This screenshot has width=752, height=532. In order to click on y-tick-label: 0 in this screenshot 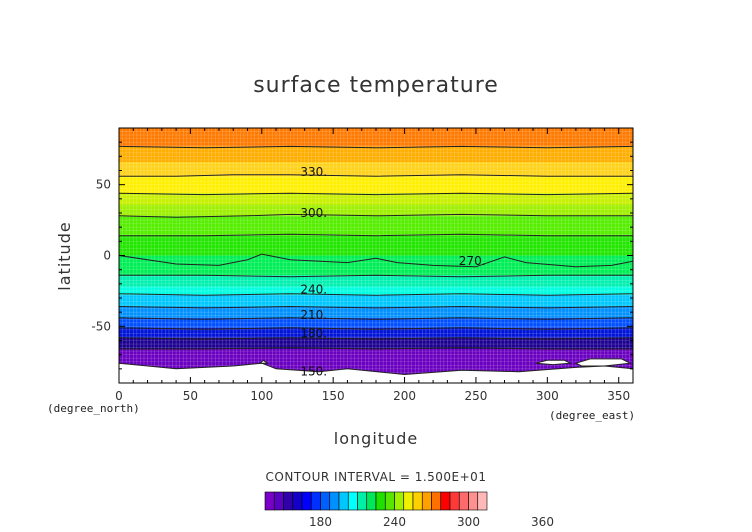, I will do `click(107, 256)`.